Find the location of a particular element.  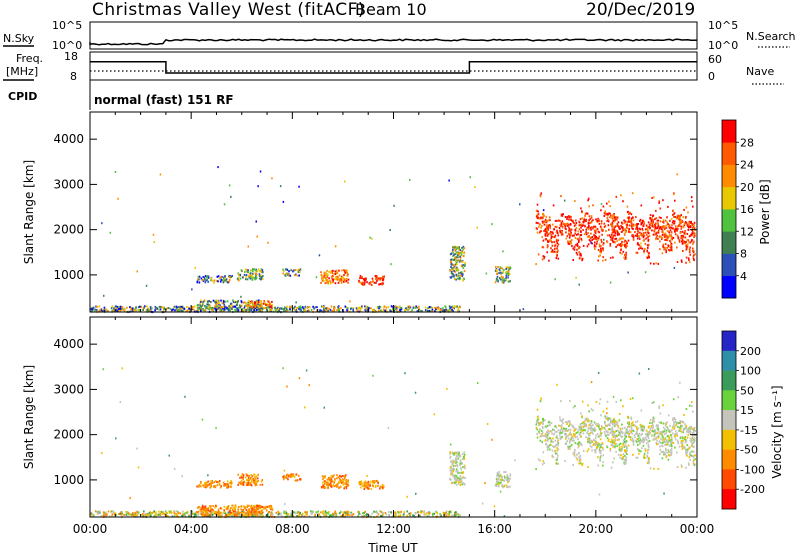

nave-right-tick-high: 60 is located at coordinates (715, 59).